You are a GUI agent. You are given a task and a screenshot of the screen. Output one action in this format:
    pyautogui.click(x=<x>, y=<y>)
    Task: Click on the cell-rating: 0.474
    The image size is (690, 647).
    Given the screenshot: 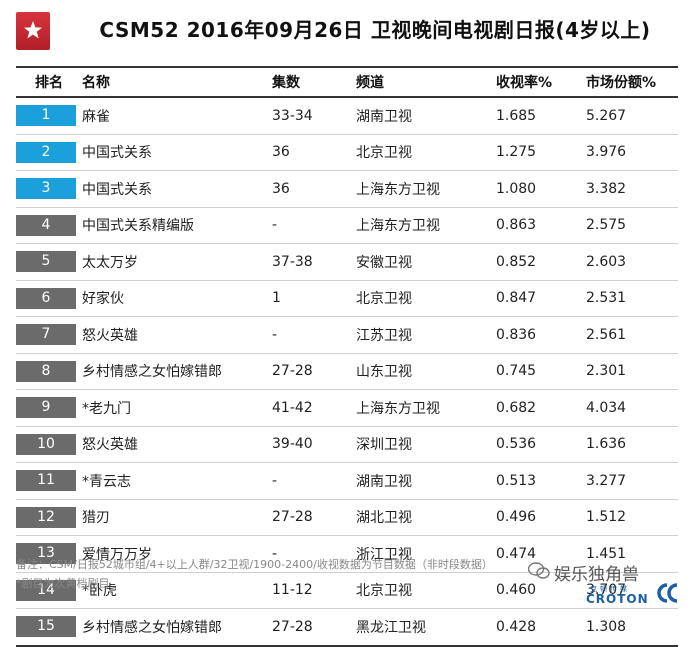 What is the action you would take?
    pyautogui.click(x=541, y=553)
    